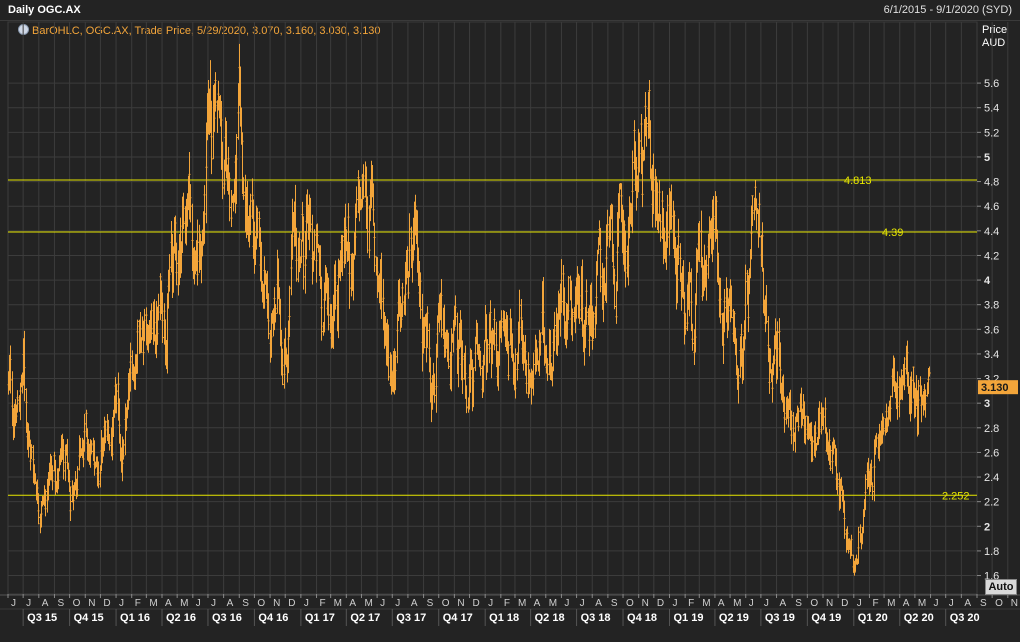  I want to click on quarter-label: Q3 18, so click(596, 618).